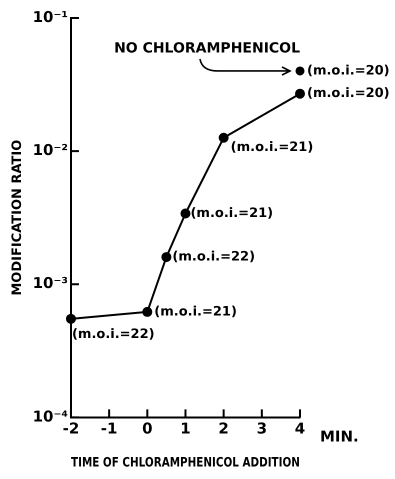 The width and height of the screenshot is (395, 479). Describe the element at coordinates (339, 436) in the screenshot. I see `text: MIN.` at that location.